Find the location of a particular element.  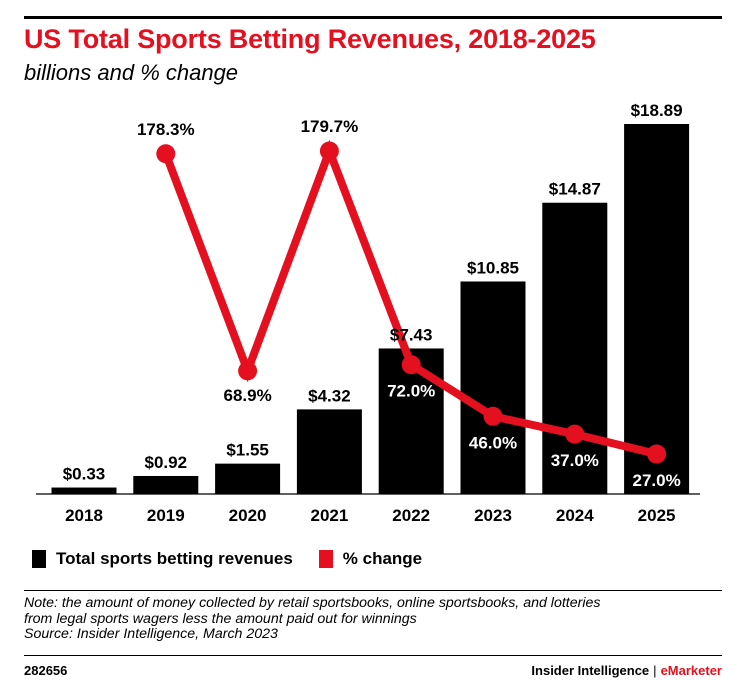

bar-2020 is located at coordinates (248, 478).